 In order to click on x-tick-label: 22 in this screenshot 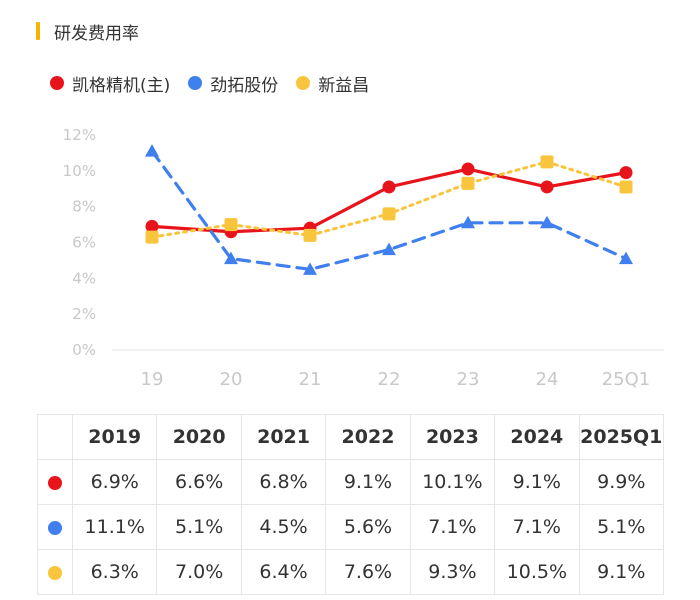, I will do `click(389, 379)`.